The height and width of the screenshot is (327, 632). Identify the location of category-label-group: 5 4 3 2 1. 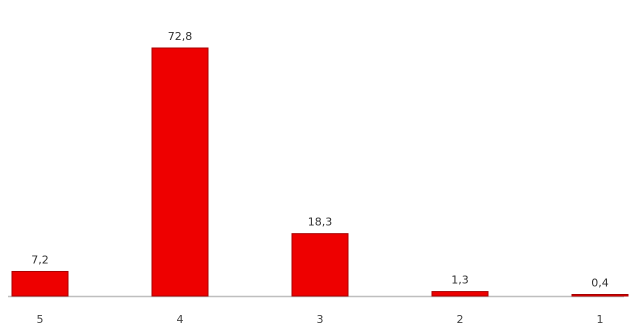
(320, 319).